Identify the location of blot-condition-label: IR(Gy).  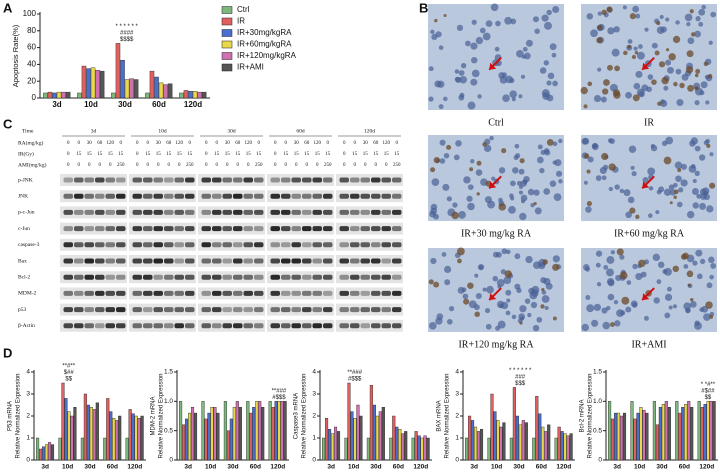
(26, 153).